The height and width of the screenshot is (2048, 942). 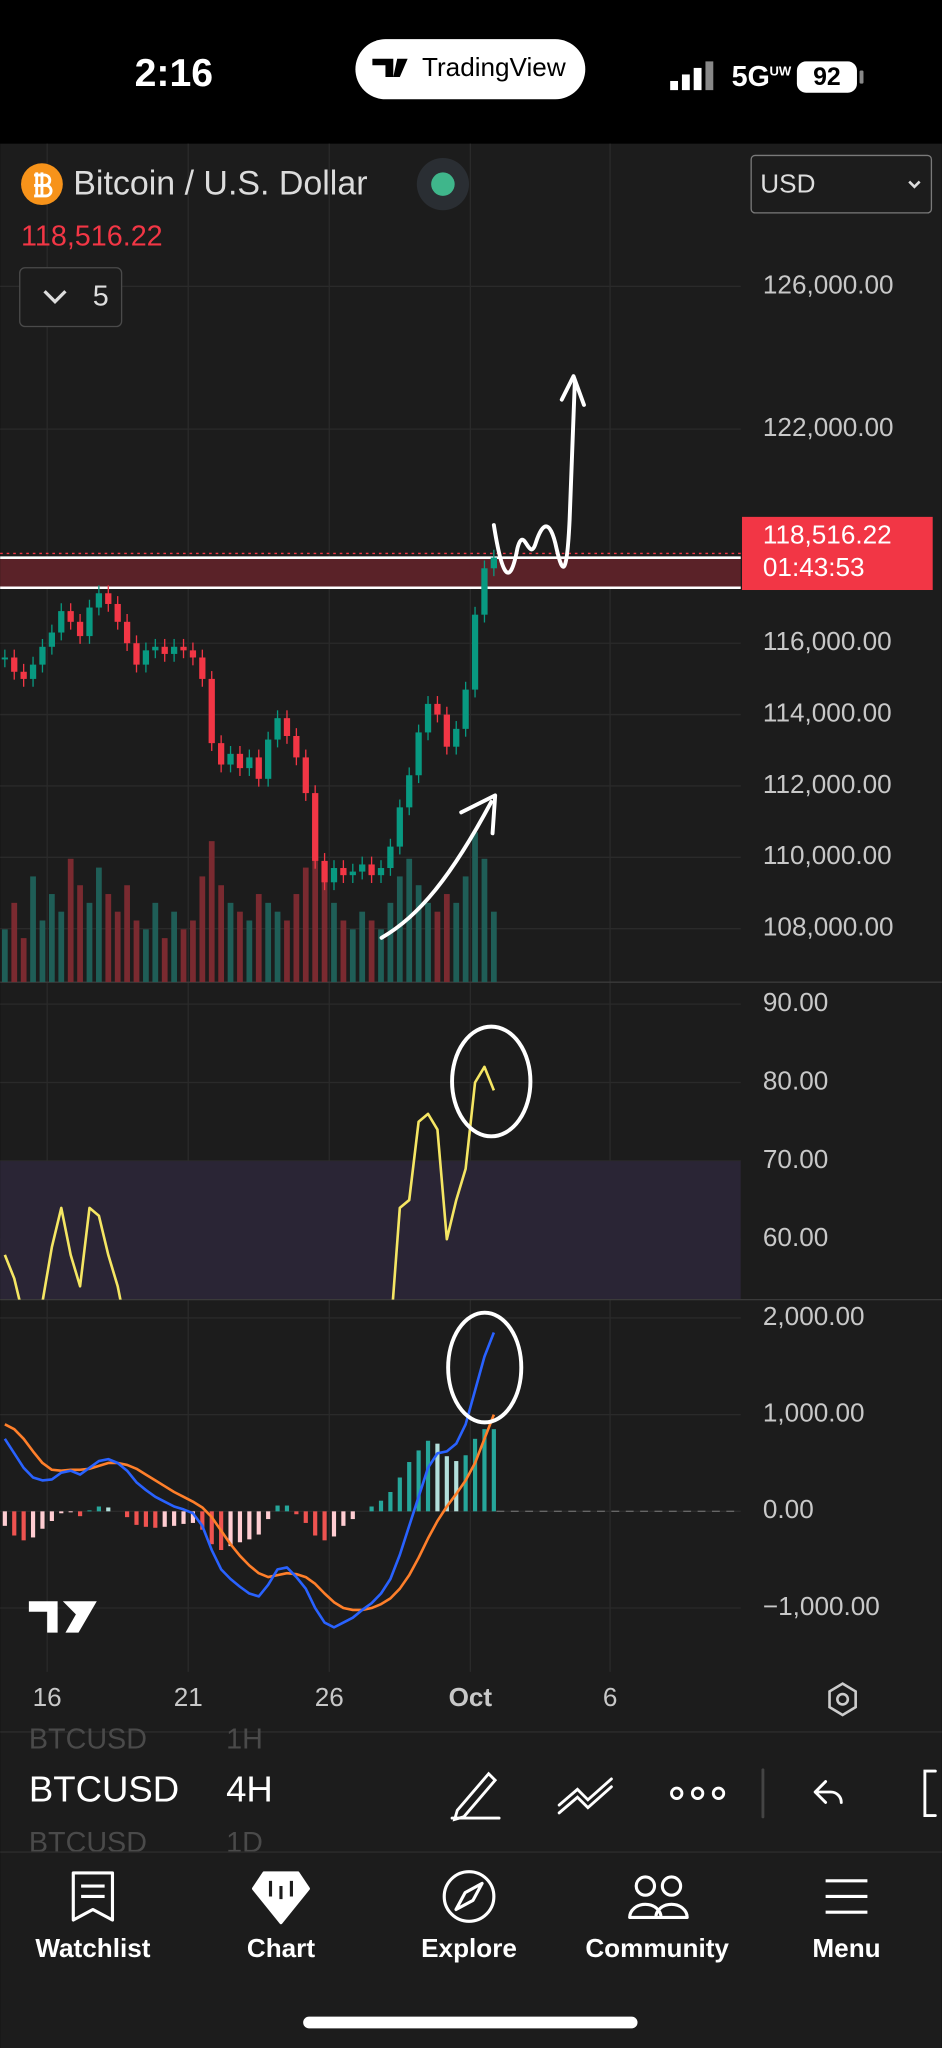 What do you see at coordinates (249, 1182) in the screenshot?
I see `rsi` at bounding box center [249, 1182].